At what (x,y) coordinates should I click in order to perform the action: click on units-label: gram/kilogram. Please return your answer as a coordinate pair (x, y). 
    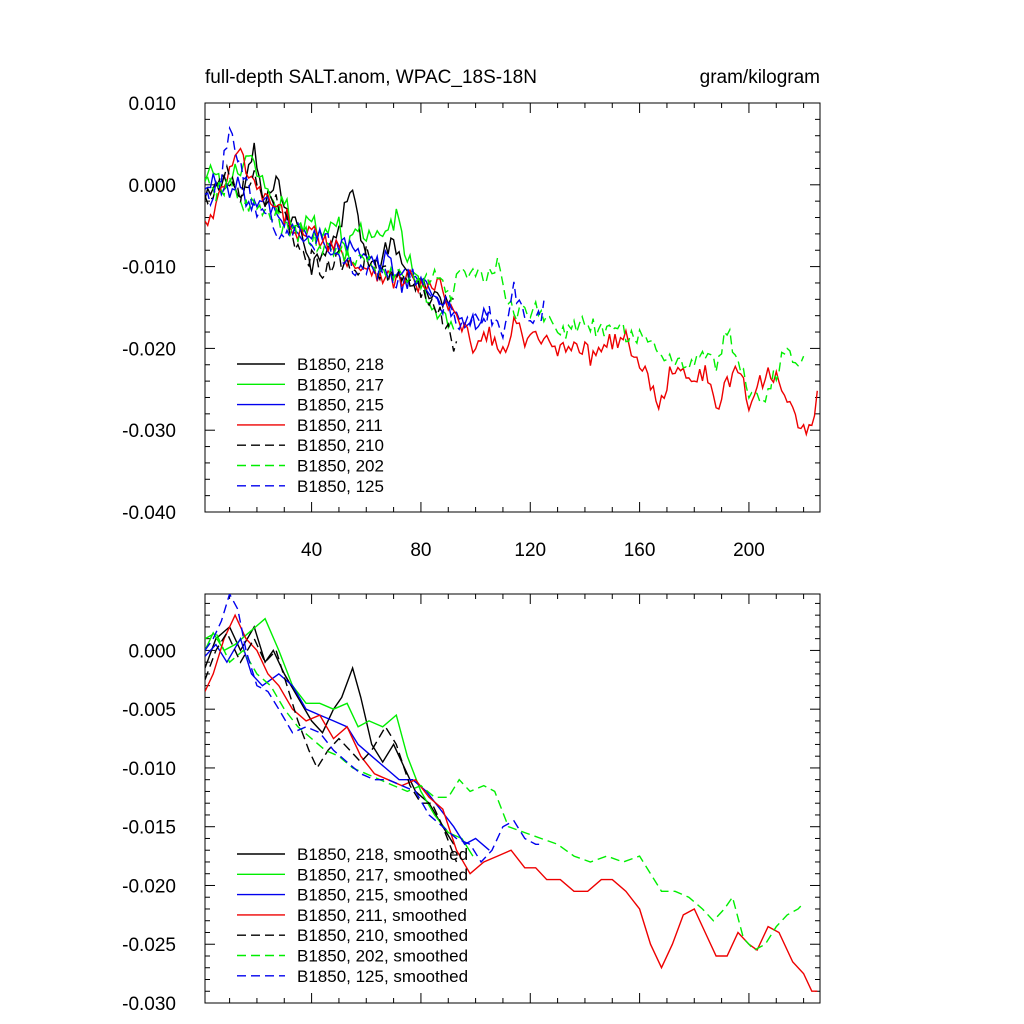
    Looking at the image, I should click on (760, 77).